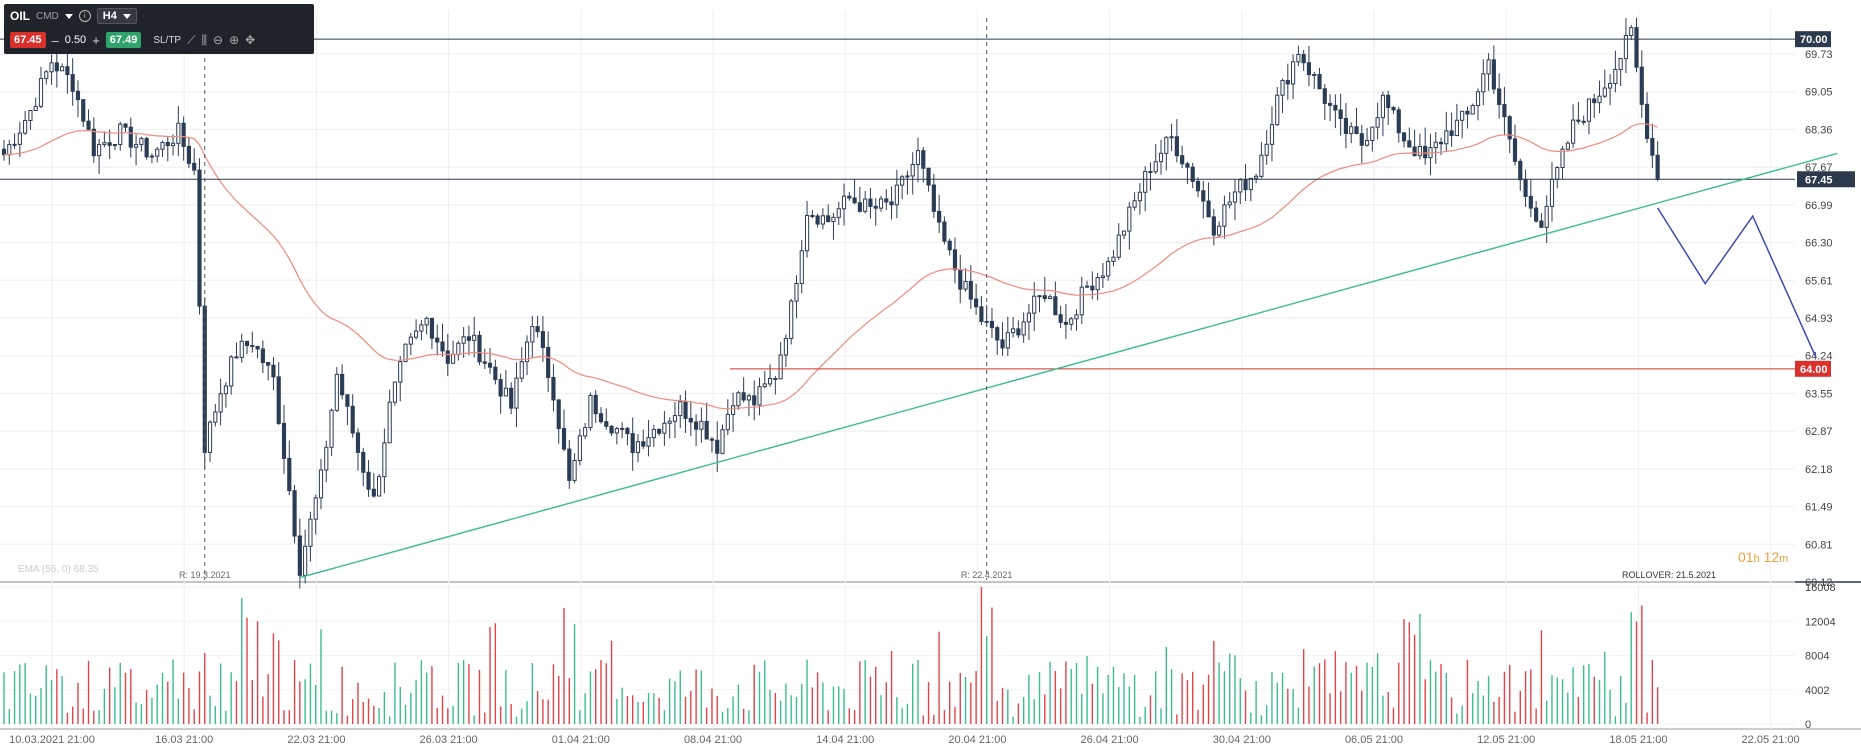  Describe the element at coordinates (28, 40) in the screenshot. I see `sell-button: 67.45` at that location.